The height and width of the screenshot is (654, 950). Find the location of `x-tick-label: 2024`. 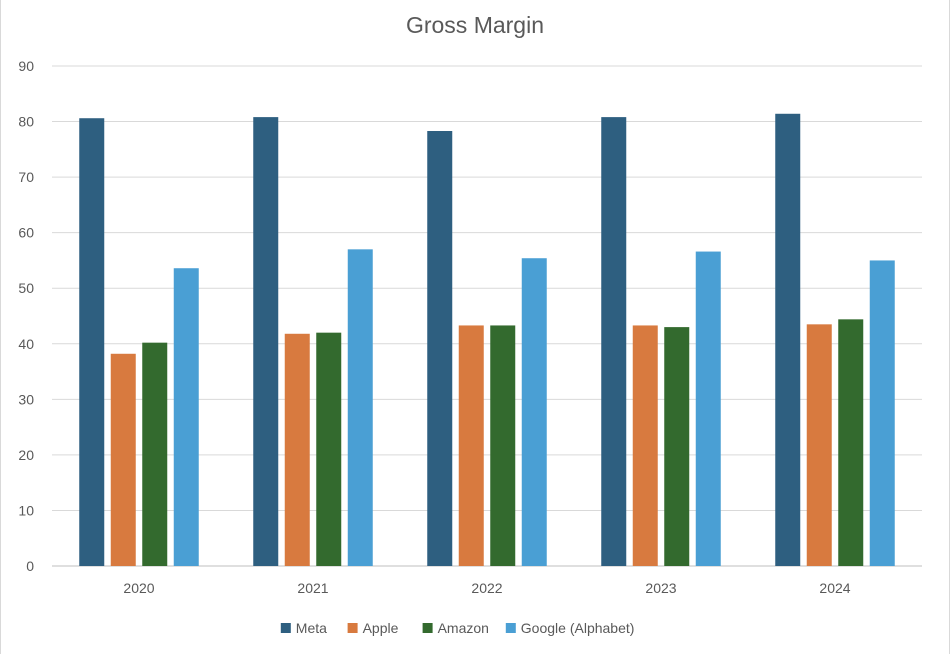

x-tick-label: 2024 is located at coordinates (834, 588).